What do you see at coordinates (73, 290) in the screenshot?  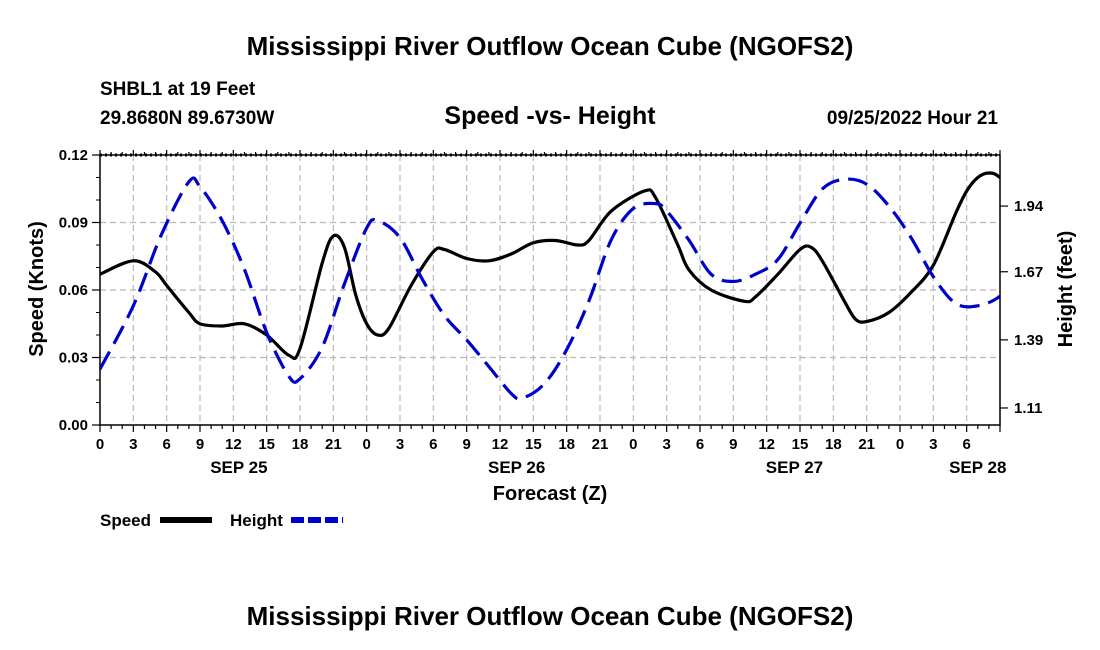 I see `y-tick-label: 0.06` at bounding box center [73, 290].